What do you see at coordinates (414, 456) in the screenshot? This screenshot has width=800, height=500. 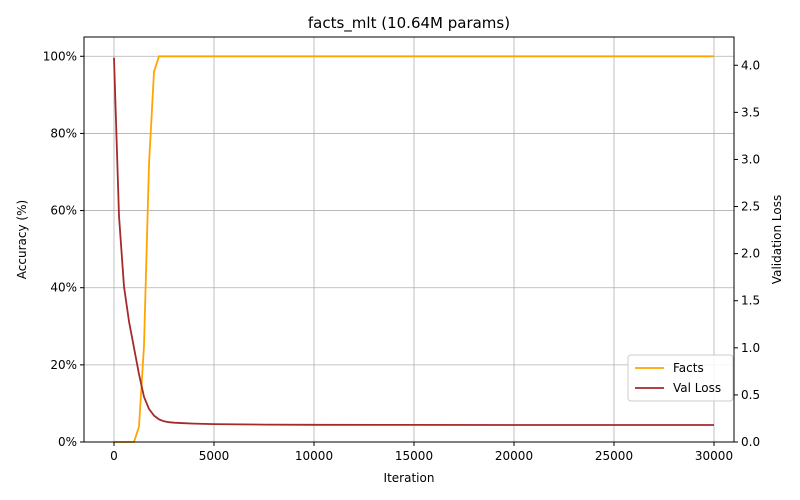 I see `x-tick-label: 15000` at bounding box center [414, 456].